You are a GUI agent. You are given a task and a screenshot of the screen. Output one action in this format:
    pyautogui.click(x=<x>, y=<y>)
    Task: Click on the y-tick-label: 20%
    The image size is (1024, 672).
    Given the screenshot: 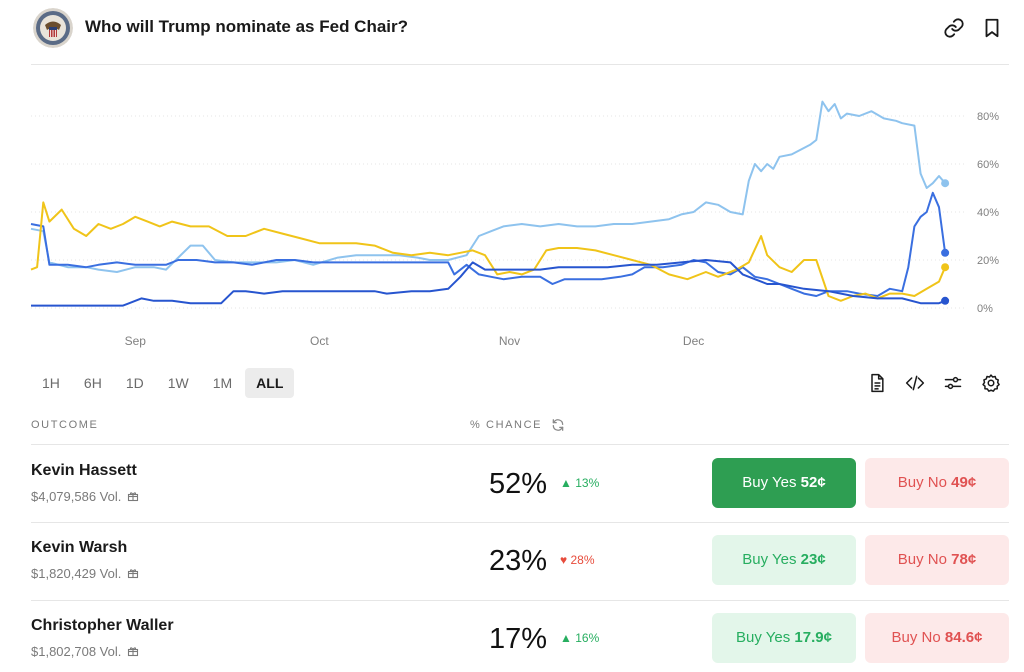 What is the action you would take?
    pyautogui.click(x=988, y=261)
    